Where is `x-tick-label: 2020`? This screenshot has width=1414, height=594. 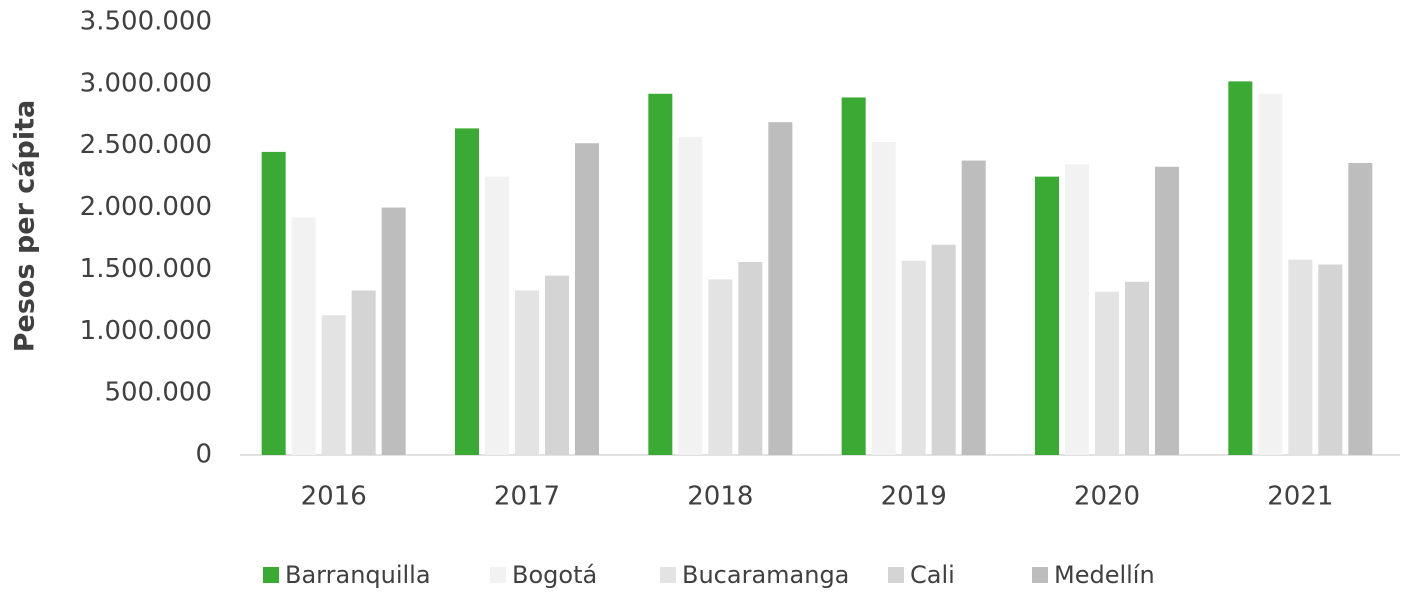
x-tick-label: 2020 is located at coordinates (1107, 497).